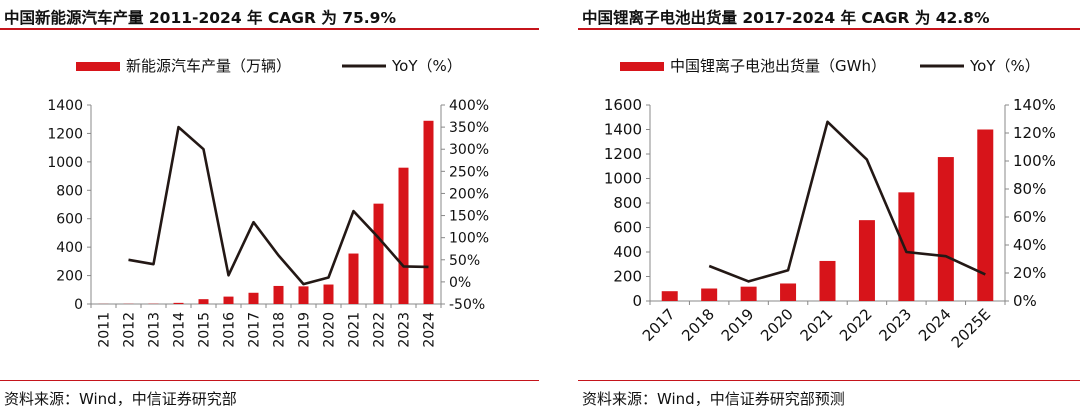 This screenshot has height=412, width=1080. I want to click on x-tick-label: 2015, so click(205, 330).